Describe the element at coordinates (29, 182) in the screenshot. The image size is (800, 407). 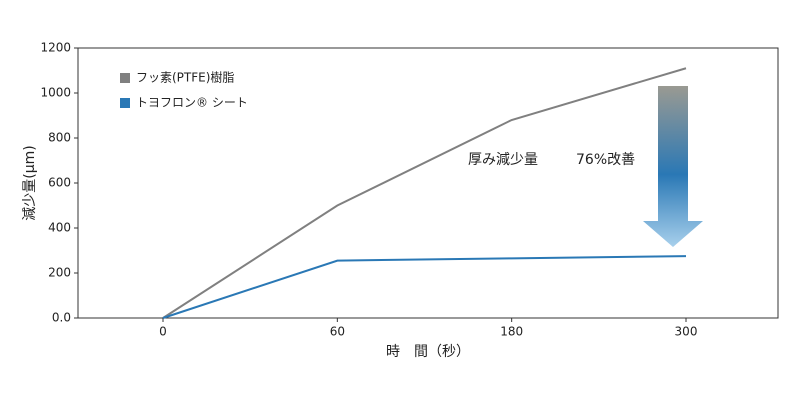
I see `y-axis-label: 減少量(μm)` at that location.